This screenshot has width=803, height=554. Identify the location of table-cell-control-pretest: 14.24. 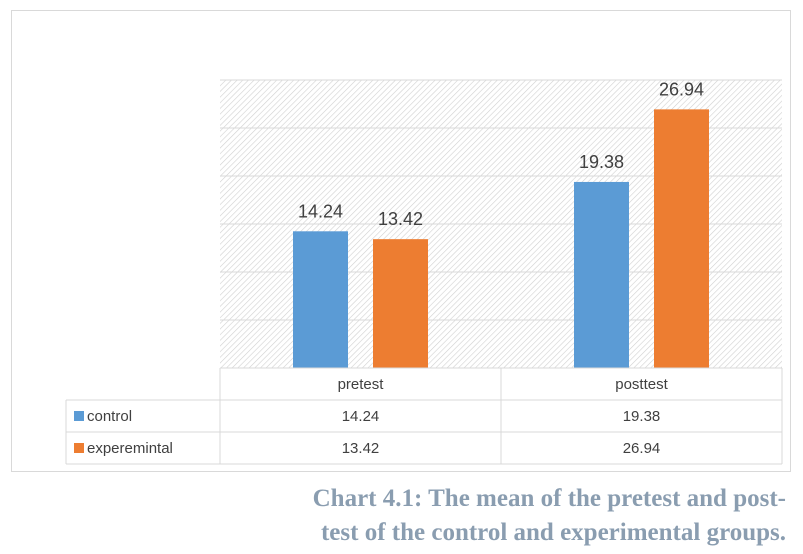
(361, 416).